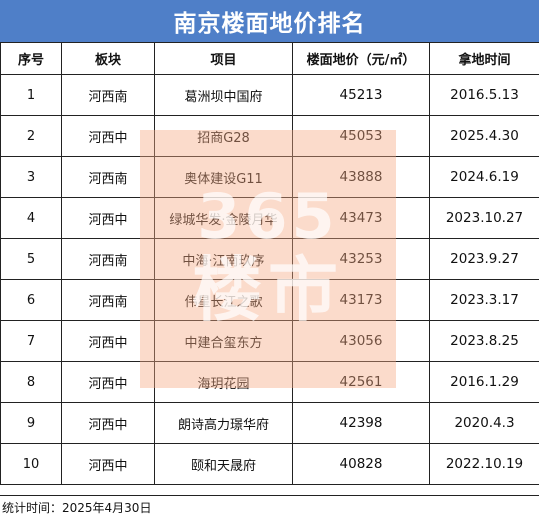 The height and width of the screenshot is (519, 539). I want to click on price-cell: 43173, so click(361, 300).